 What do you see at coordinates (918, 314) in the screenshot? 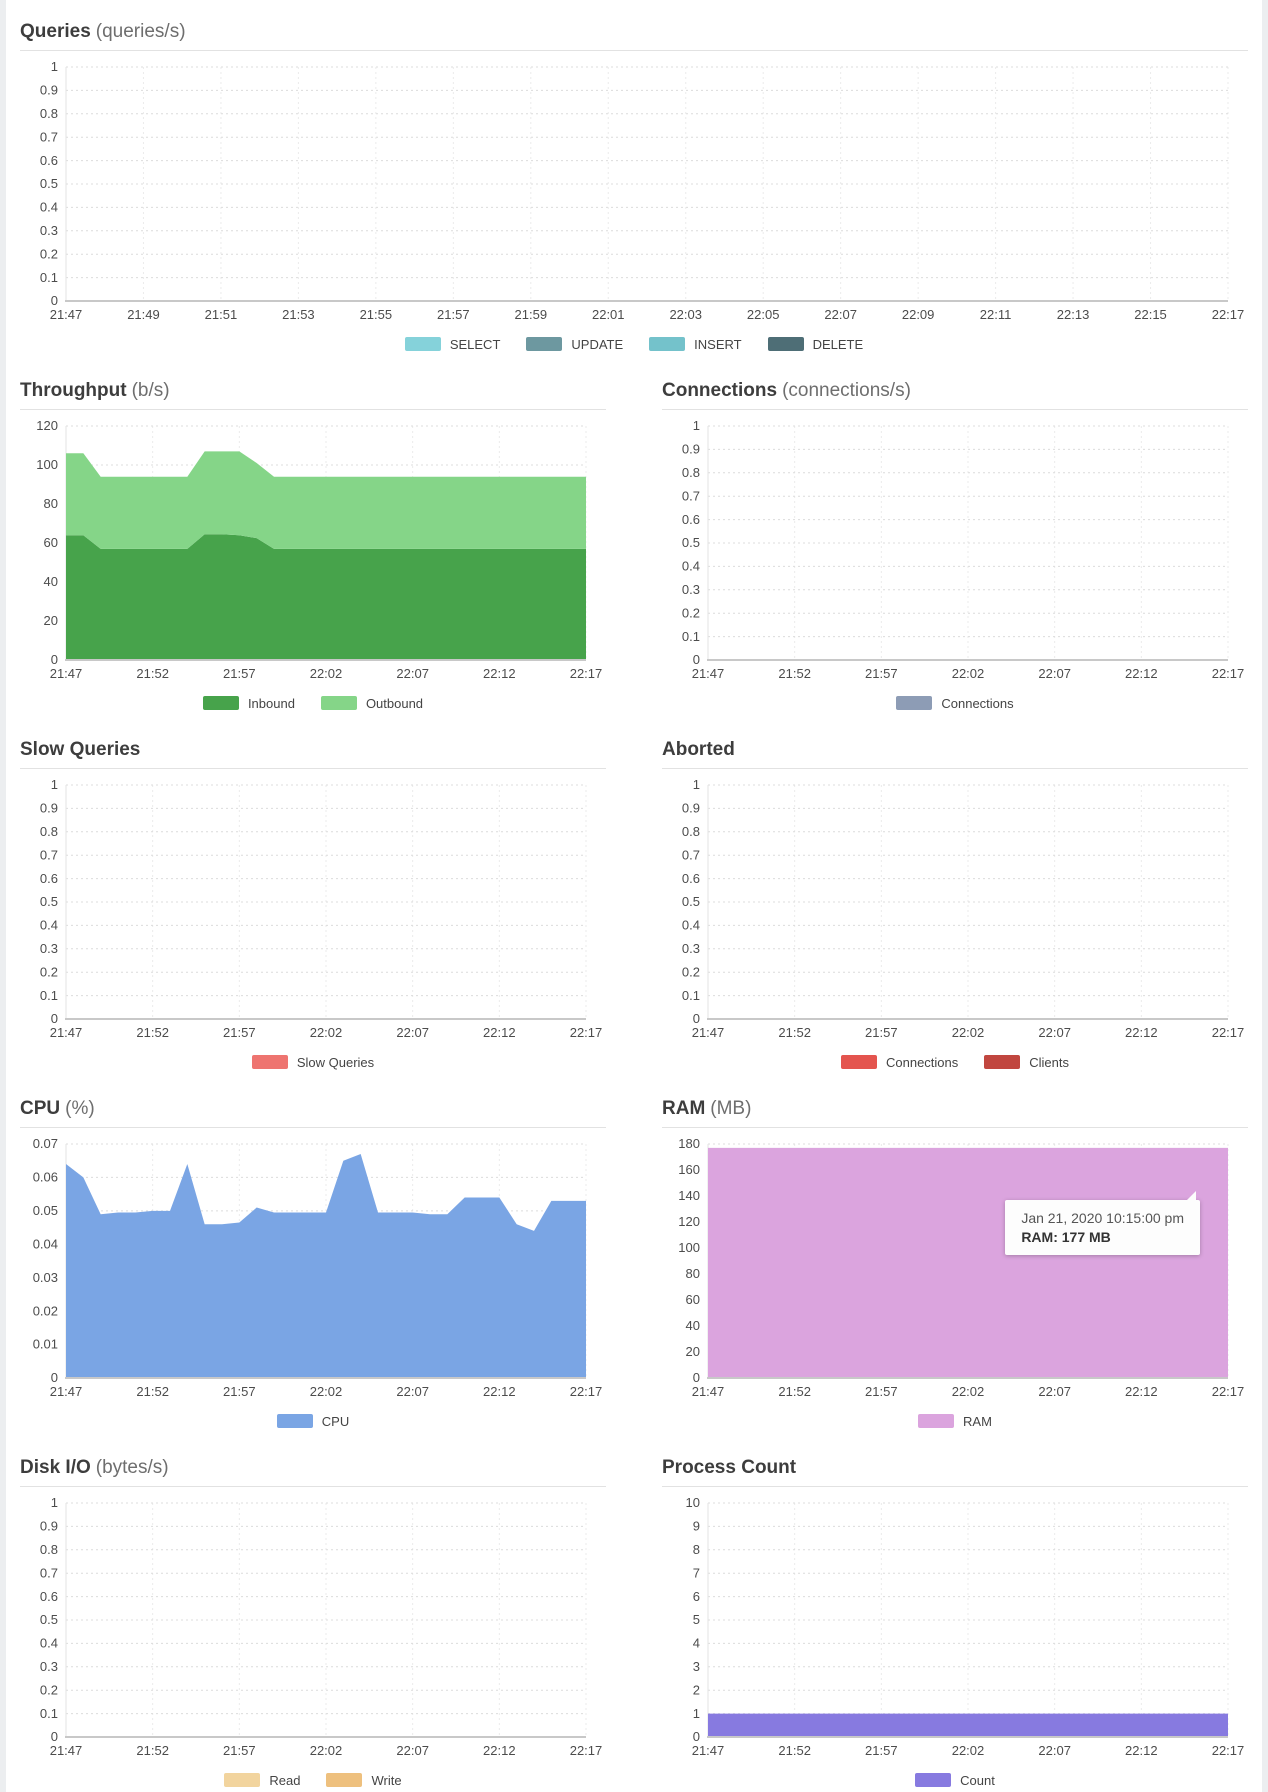
I see `svg-text: 22:09` at bounding box center [918, 314].